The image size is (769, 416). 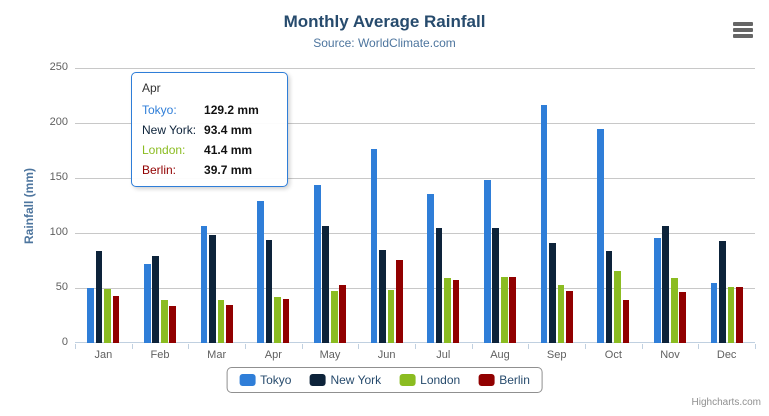 I want to click on legend-label-new-york: New York, so click(x=356, y=380).